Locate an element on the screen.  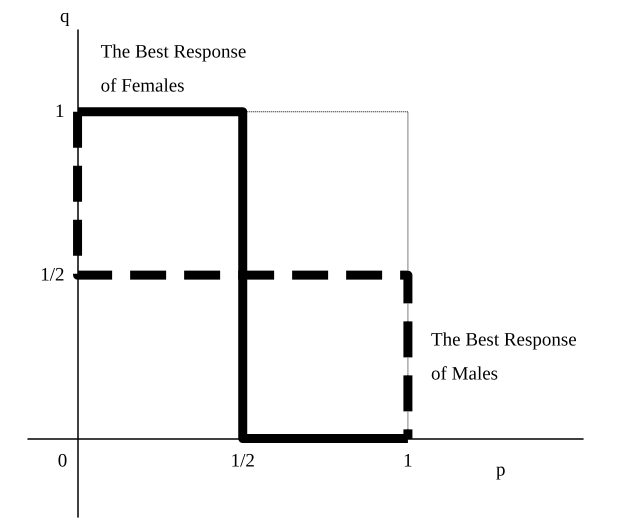
x-tick-label: 0 is located at coordinates (63, 461).